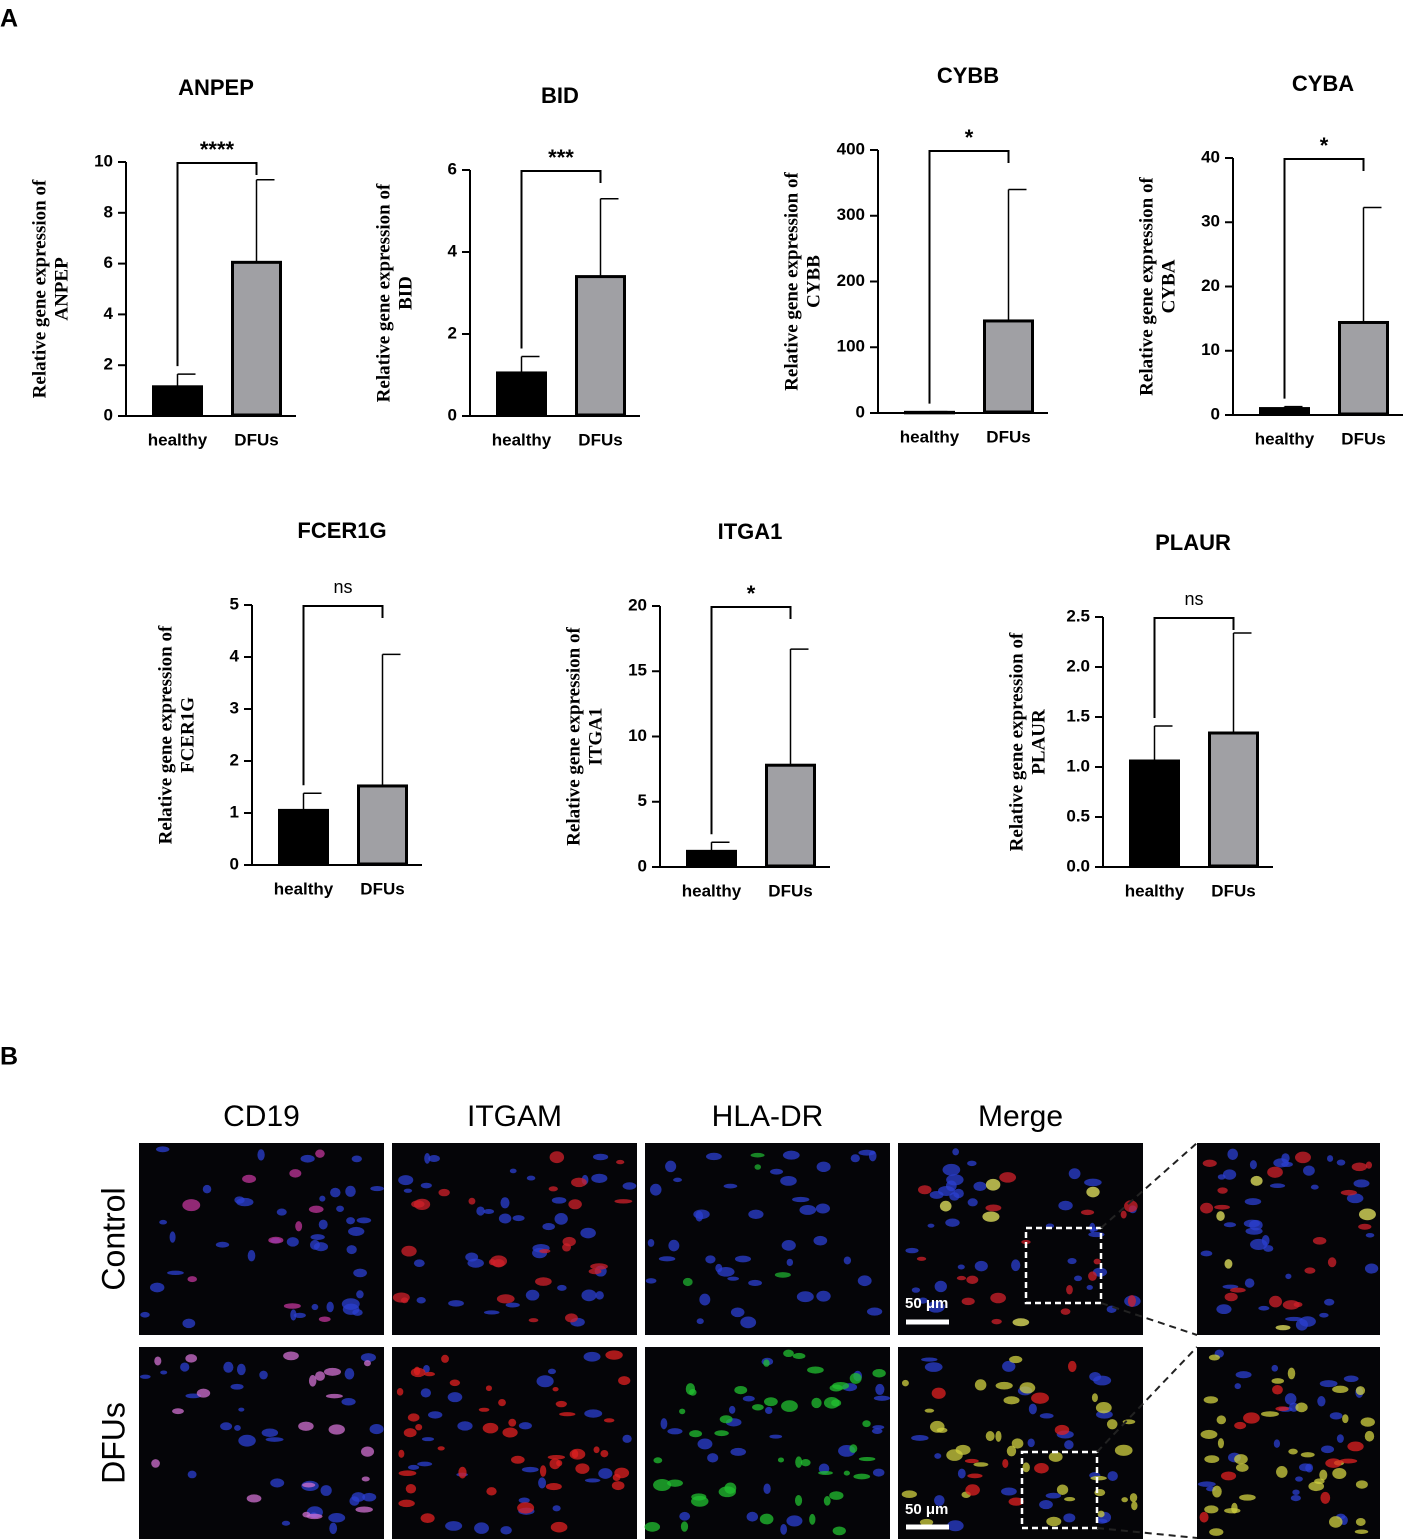  Describe the element at coordinates (1210, 156) in the screenshot. I see `y-tick-label: 40` at that location.